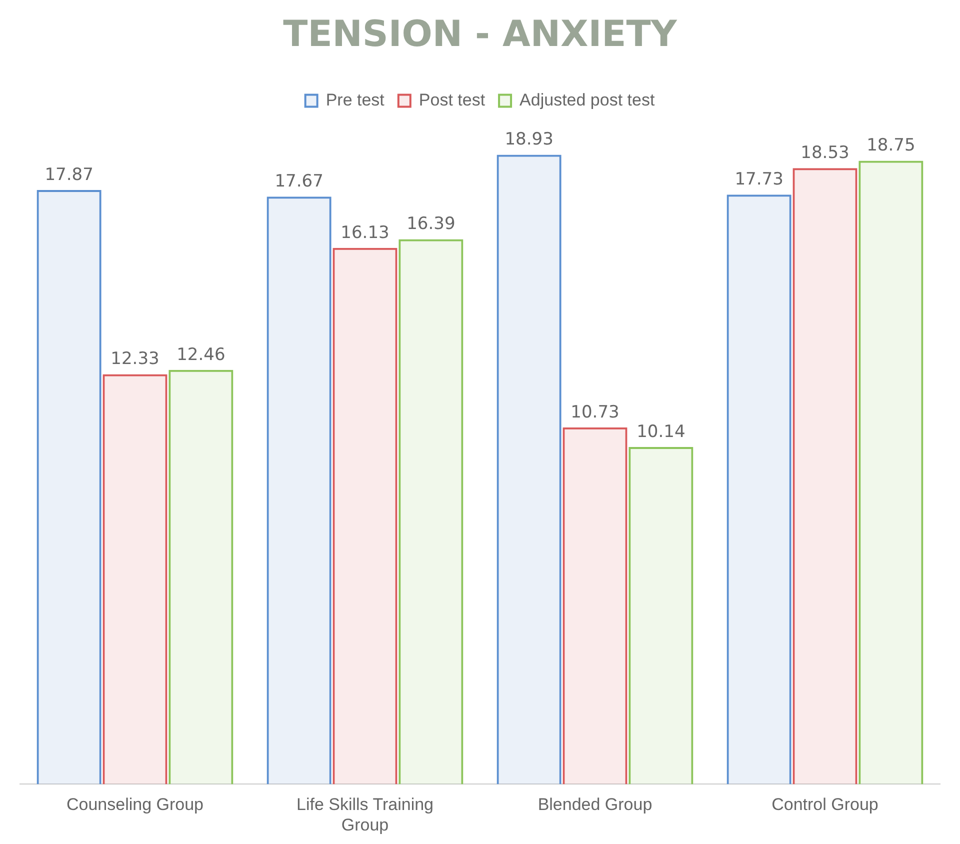  What do you see at coordinates (825, 804) in the screenshot?
I see `x-tick-label: Control Group` at bounding box center [825, 804].